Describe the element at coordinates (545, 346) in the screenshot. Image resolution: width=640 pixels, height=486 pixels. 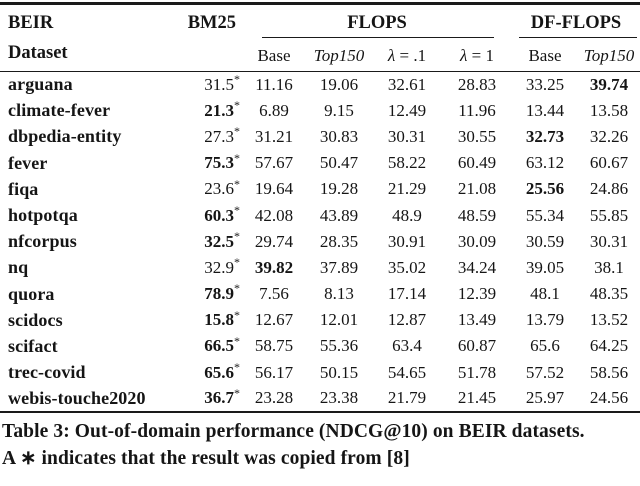
I see `metric-value: 65.6` at that location.